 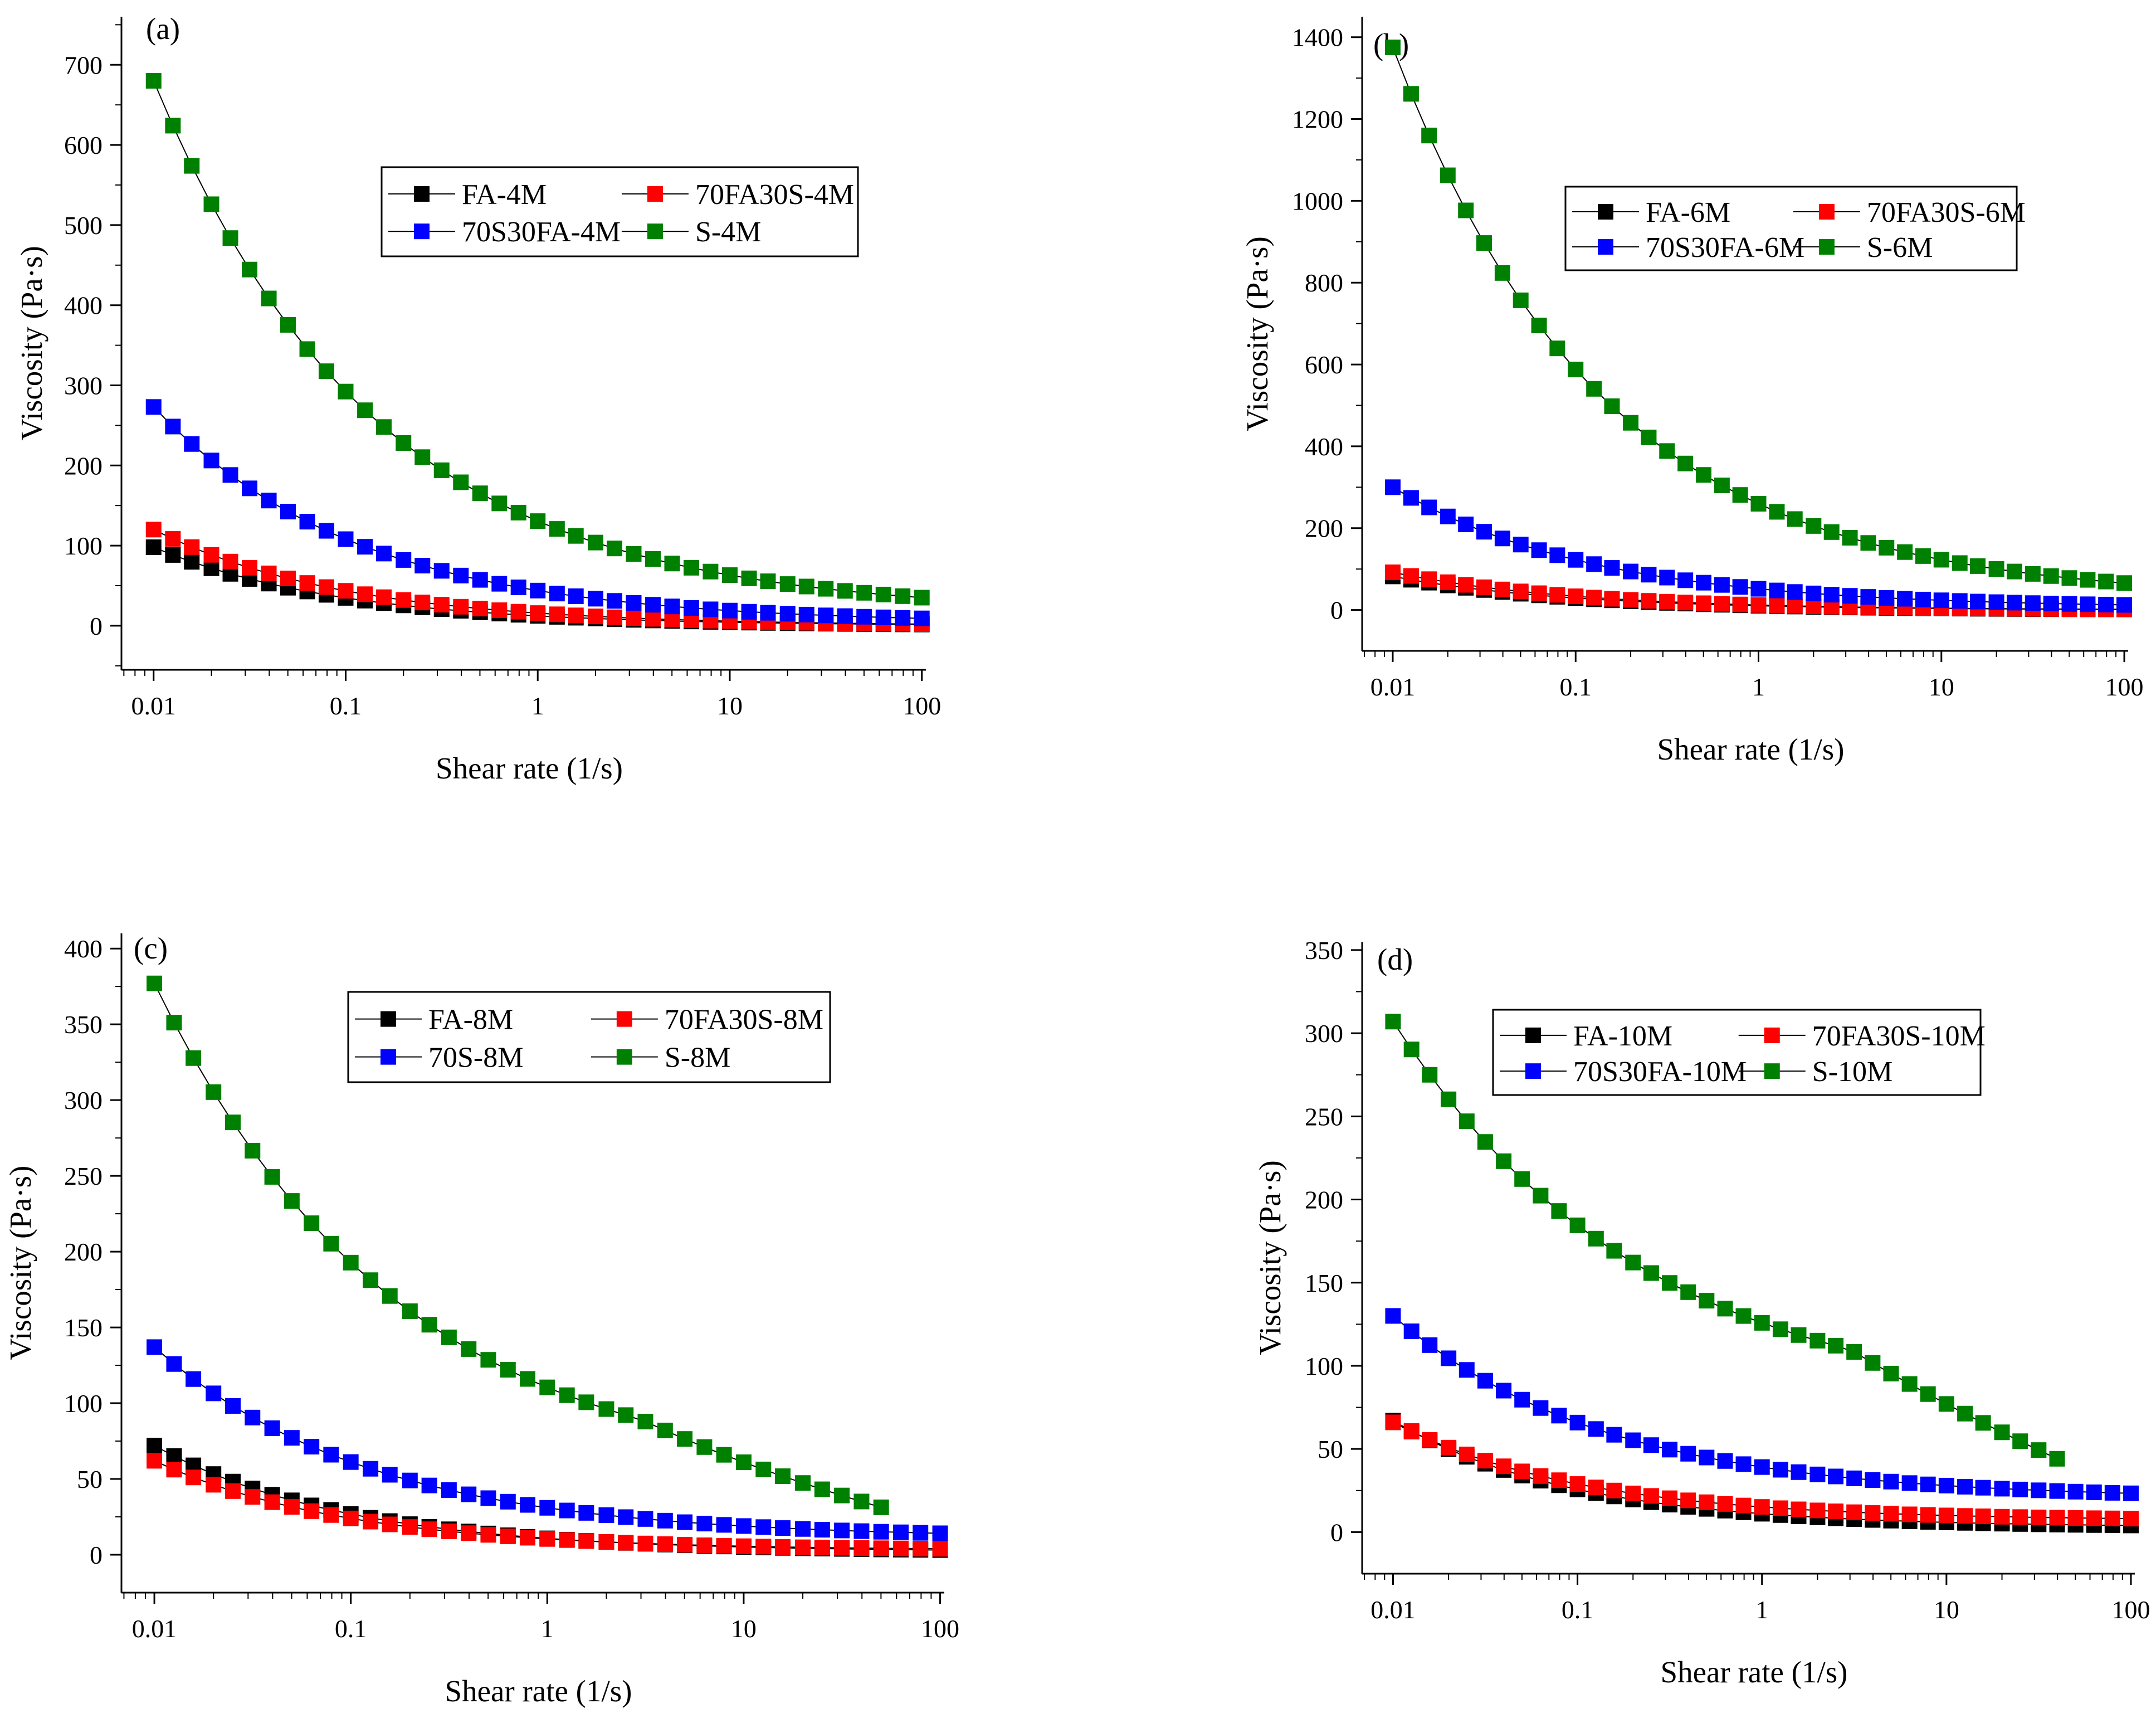 What do you see at coordinates (707, 1020) in the screenshot?
I see `legend-item: 70FA30S-8M` at bounding box center [707, 1020].